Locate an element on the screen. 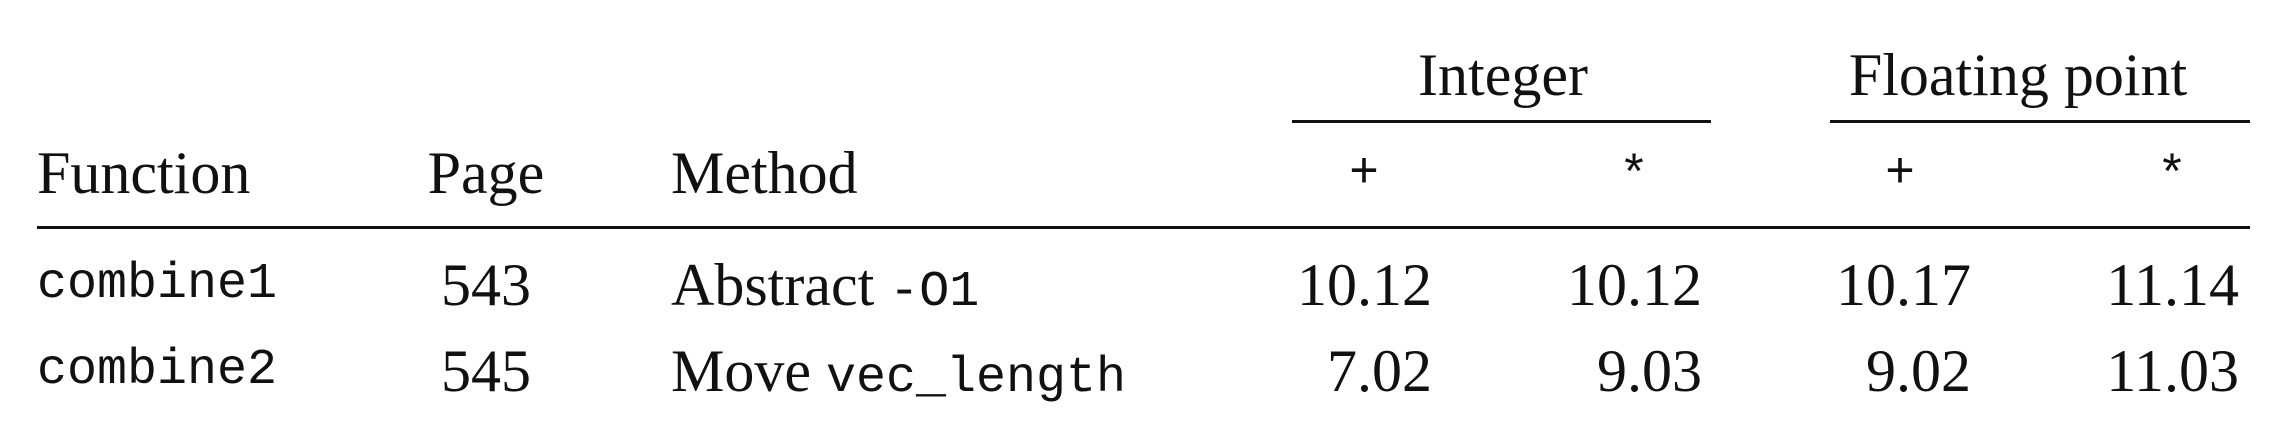 The image size is (2292, 428). row-int-mul: 9.03 is located at coordinates (1649, 371).